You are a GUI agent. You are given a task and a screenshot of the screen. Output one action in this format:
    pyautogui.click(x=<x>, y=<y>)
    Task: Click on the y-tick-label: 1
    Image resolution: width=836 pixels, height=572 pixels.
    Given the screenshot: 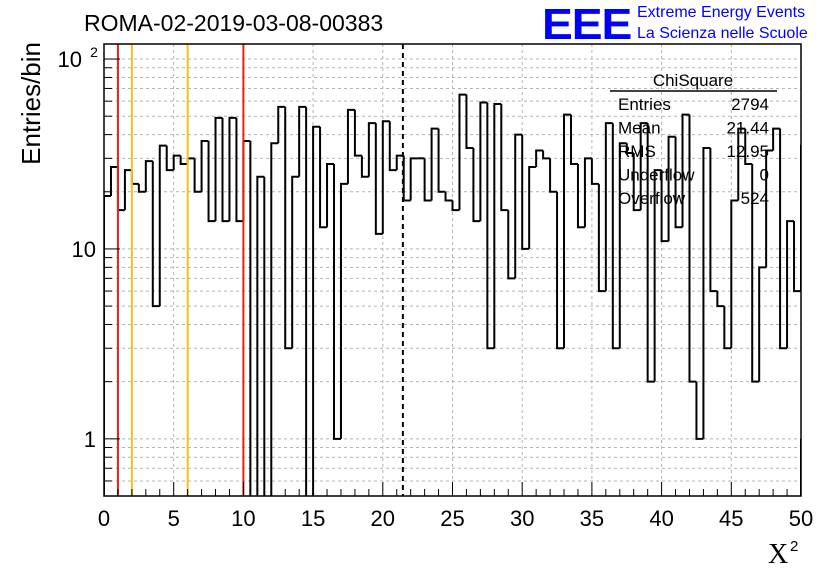 What is the action you would take?
    pyautogui.click(x=90, y=439)
    